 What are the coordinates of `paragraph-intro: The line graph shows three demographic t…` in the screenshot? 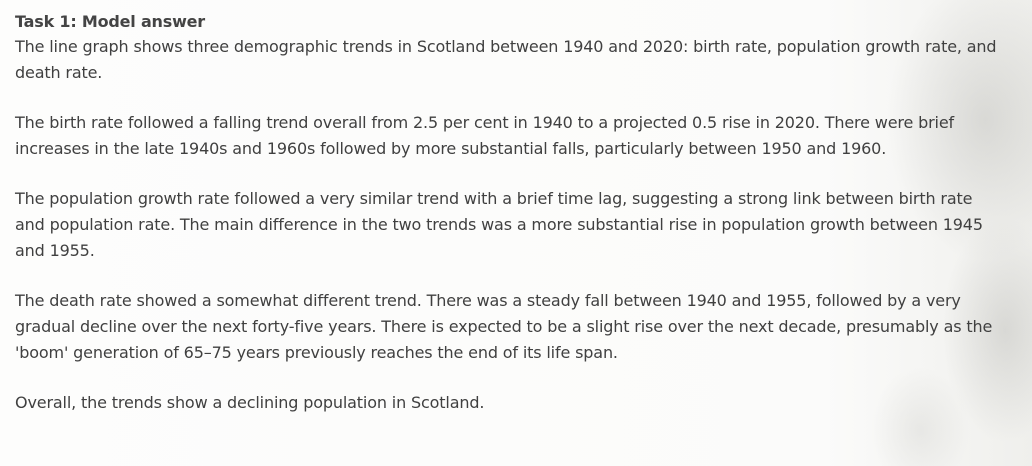 It's located at (506, 59).